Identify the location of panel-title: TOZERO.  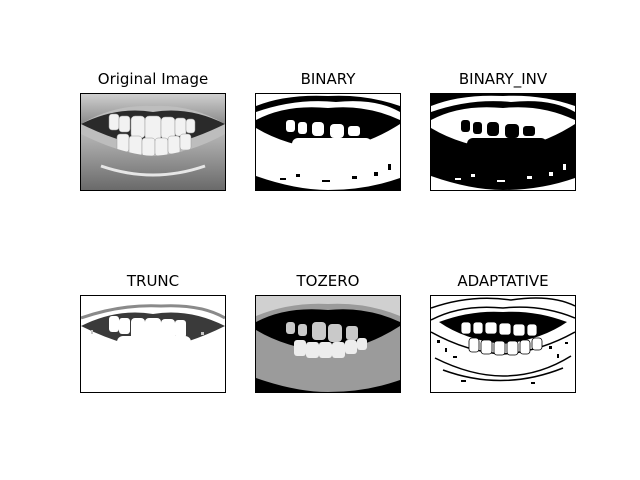
(328, 281).